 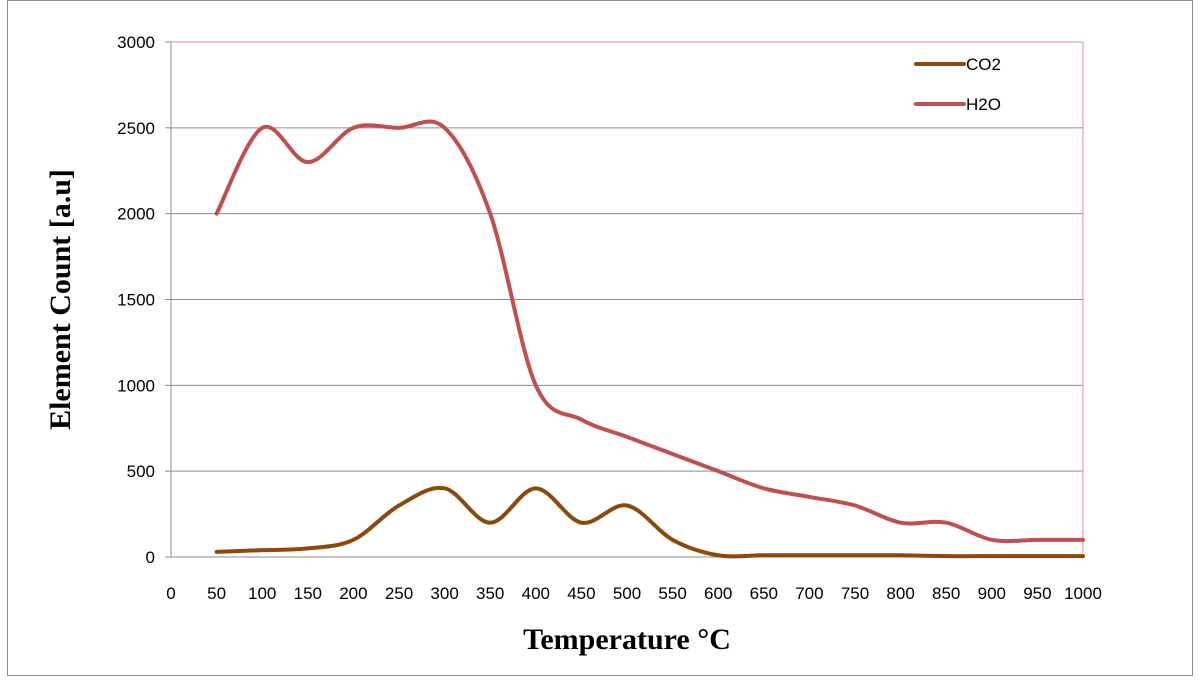 I want to click on x-tick-label: 100, so click(x=262, y=593).